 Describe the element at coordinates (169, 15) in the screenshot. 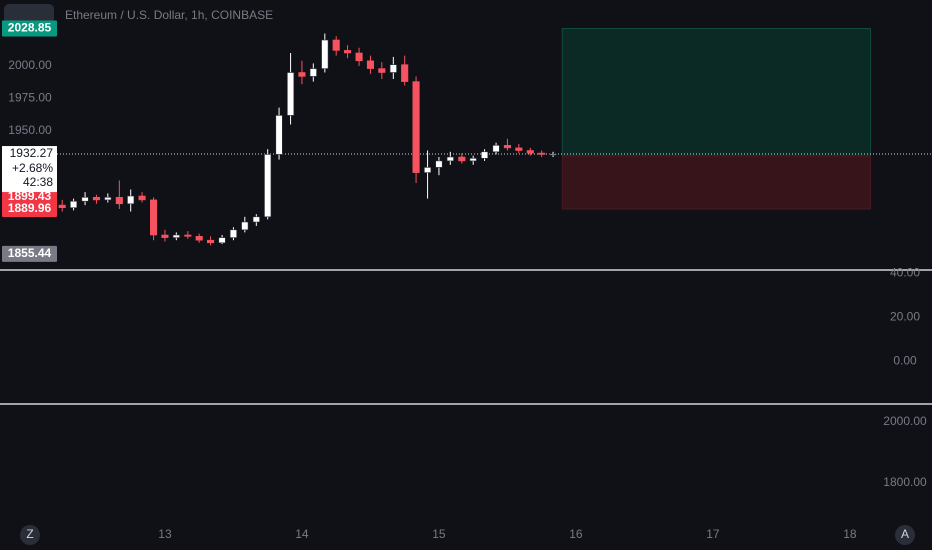

I see `chart-title: Ethereum / U.S. Dollar, 1h, COINBASE` at that location.